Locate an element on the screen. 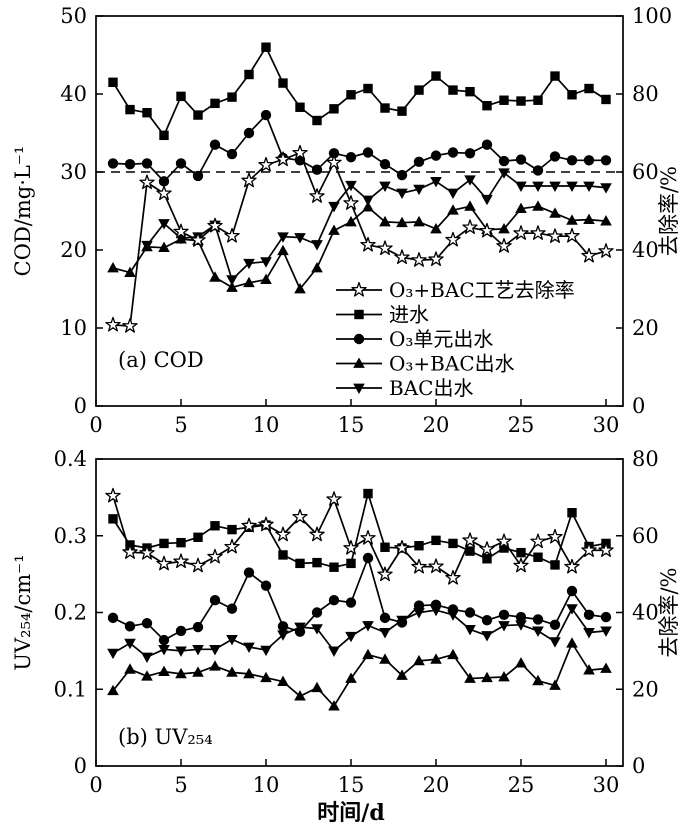 The image size is (700, 834). y-left-tick-label: 20 is located at coordinates (73, 250).